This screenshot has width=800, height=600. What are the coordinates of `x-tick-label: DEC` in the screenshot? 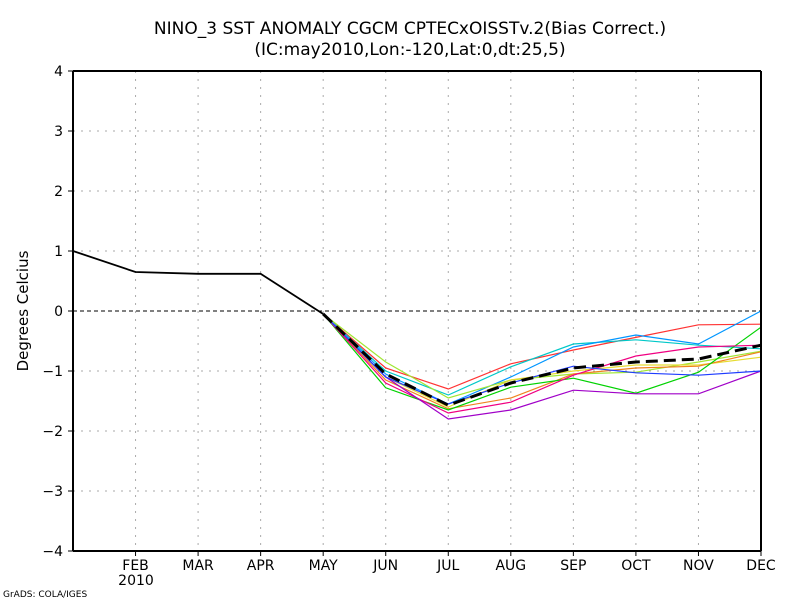 It's located at (761, 566).